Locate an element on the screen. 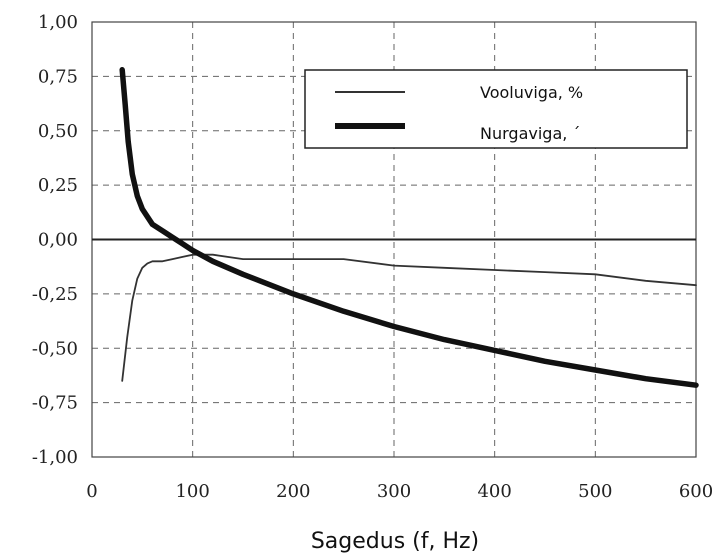 The height and width of the screenshot is (557, 718). legend-label-panel is located at coordinates (547, 109).